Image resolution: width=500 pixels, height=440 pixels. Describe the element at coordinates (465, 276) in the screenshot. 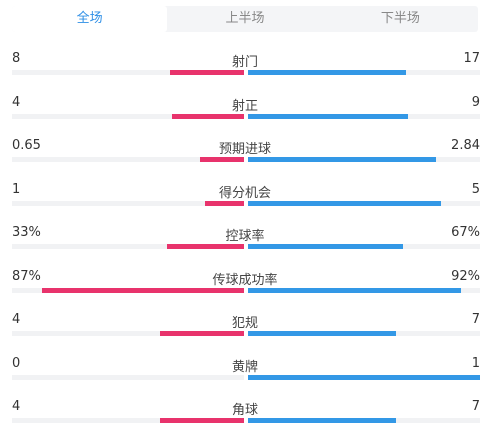

I see `away-value: 92%` at that location.